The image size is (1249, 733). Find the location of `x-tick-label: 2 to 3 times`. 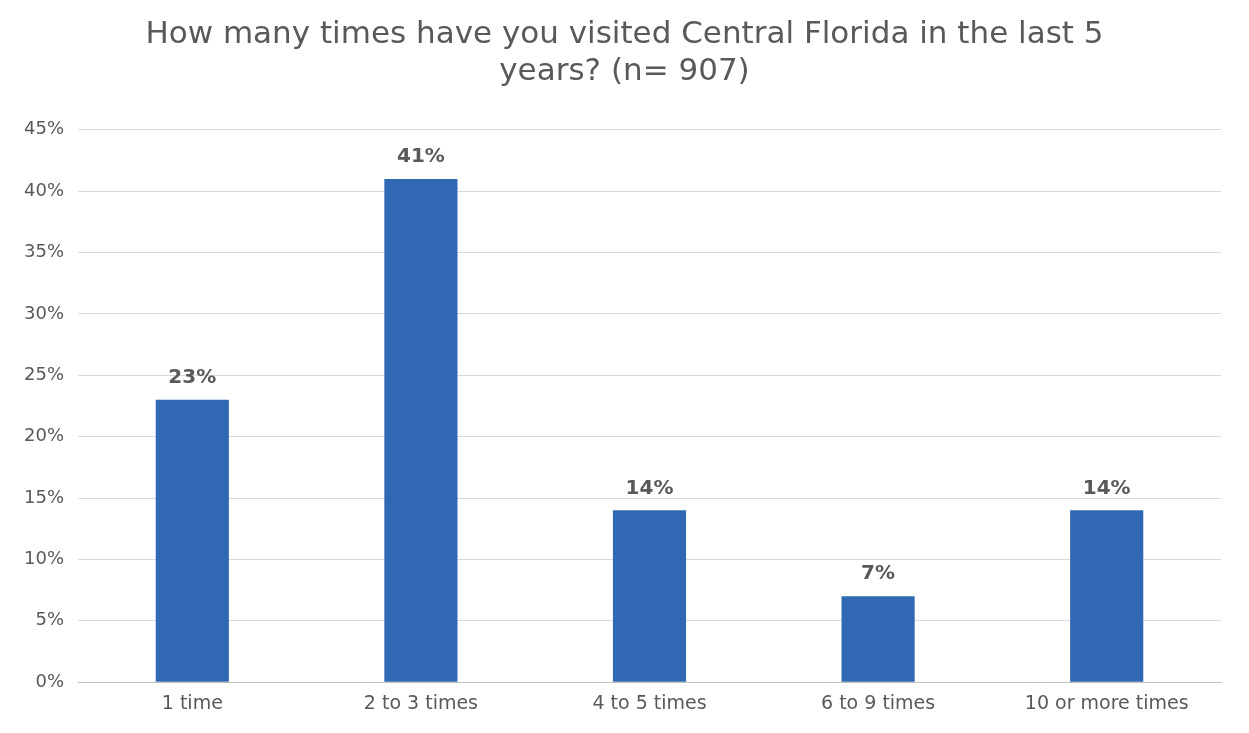

x-tick-label: 2 to 3 times is located at coordinates (421, 701).